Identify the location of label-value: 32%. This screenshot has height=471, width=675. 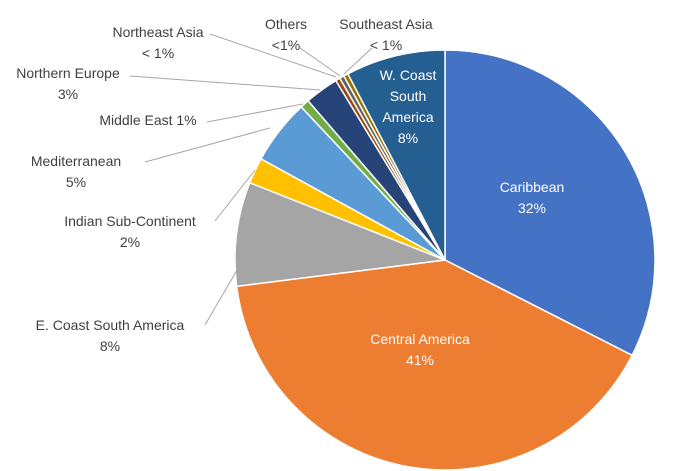
(532, 208).